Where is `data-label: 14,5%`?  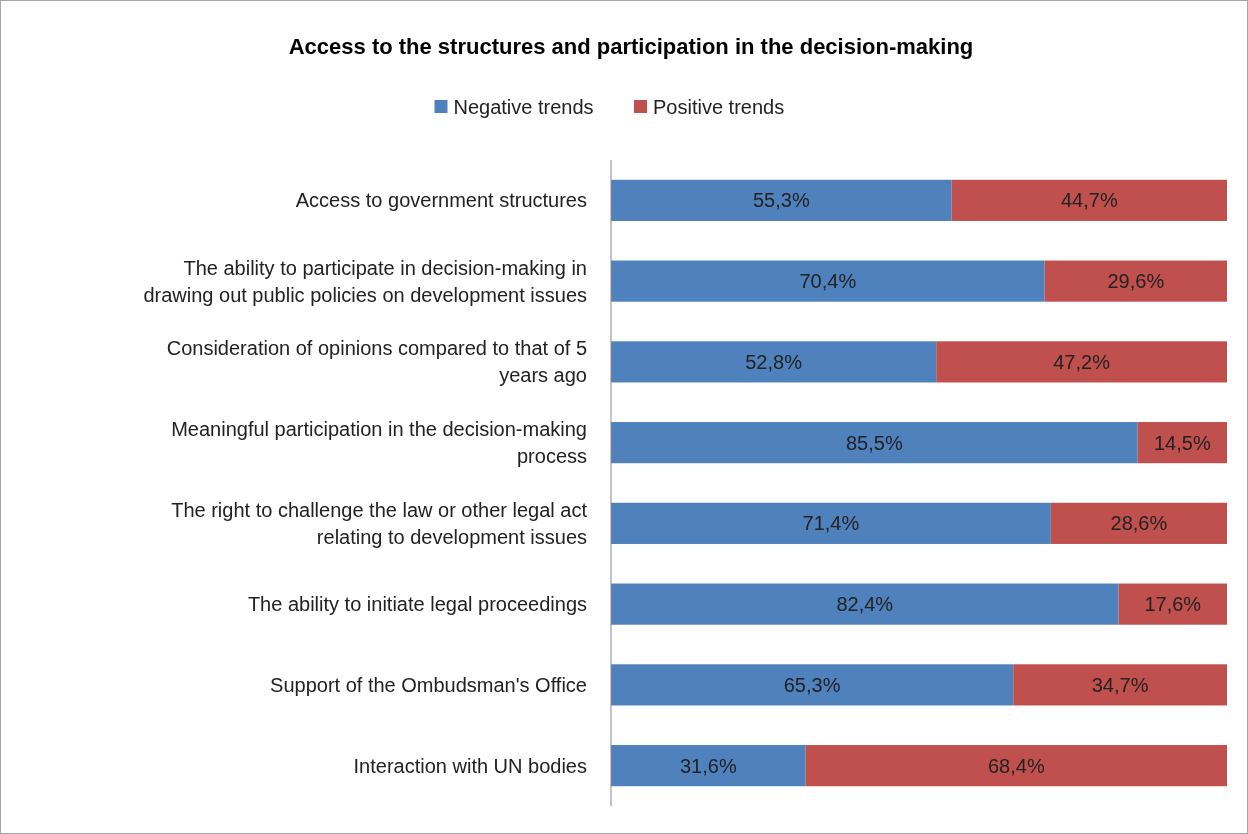
data-label: 14,5% is located at coordinates (1182, 442).